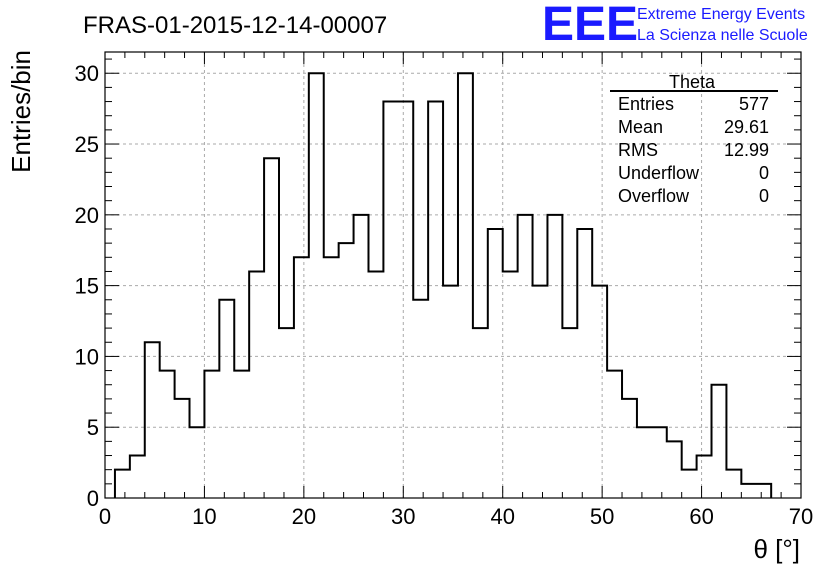 This screenshot has width=836, height=572. What do you see at coordinates (646, 104) in the screenshot?
I see `stats-label: Entries` at bounding box center [646, 104].